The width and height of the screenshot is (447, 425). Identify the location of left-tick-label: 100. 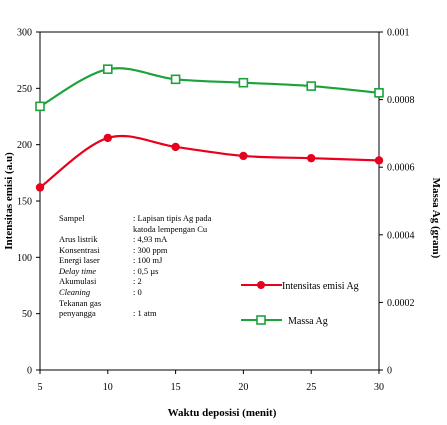
(24, 258).